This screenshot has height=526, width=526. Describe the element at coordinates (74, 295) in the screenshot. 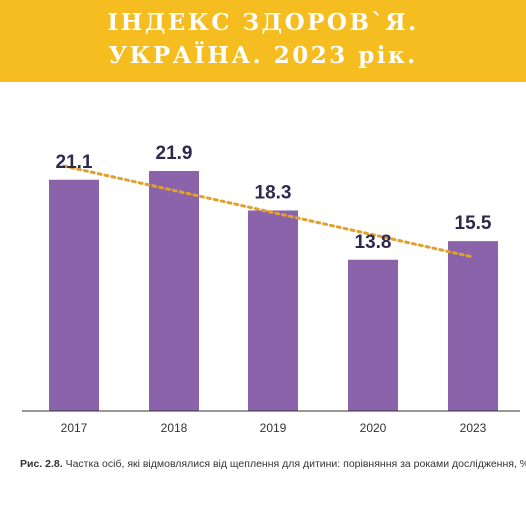

I see `bar-2017` at that location.